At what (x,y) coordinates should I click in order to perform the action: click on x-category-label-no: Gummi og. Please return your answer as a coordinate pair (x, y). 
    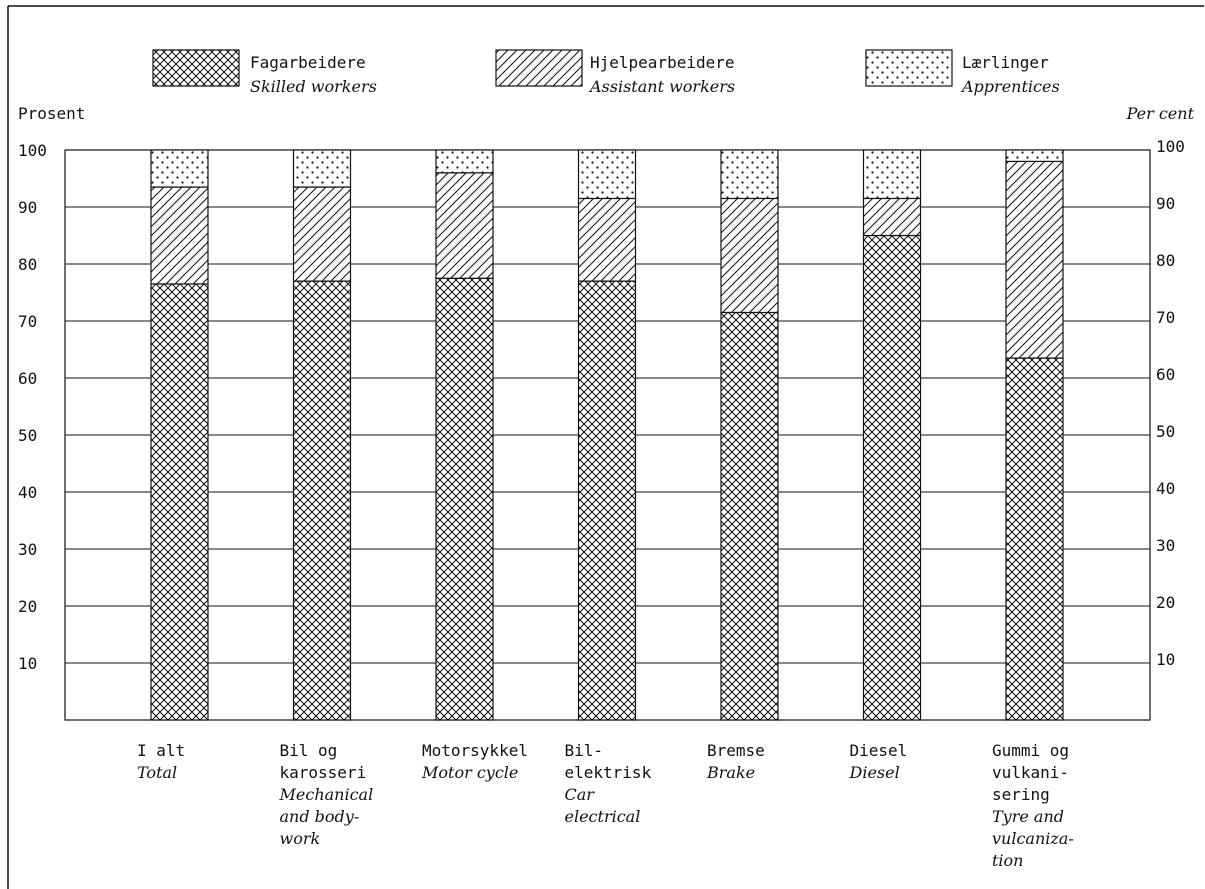
    Looking at the image, I should click on (1030, 750).